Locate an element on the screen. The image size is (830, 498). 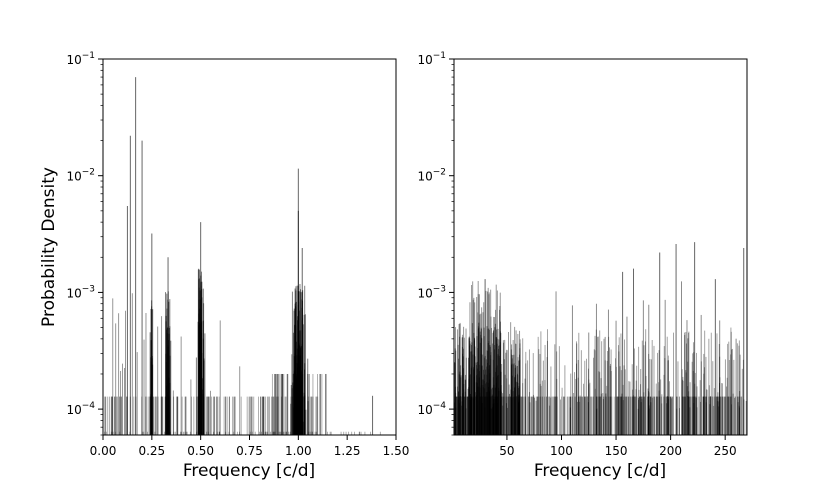
right-histogram-bars is located at coordinates (601, 338).